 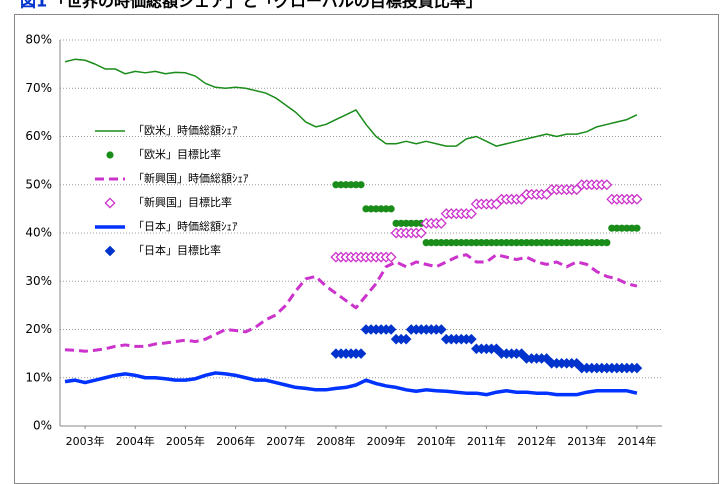 I want to click on figure-label: 図1, so click(x=33, y=5).